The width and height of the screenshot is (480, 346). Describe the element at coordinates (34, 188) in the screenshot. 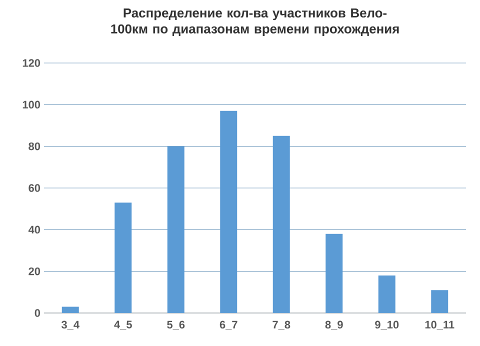

I see `y-tick-label: 60` at that location.